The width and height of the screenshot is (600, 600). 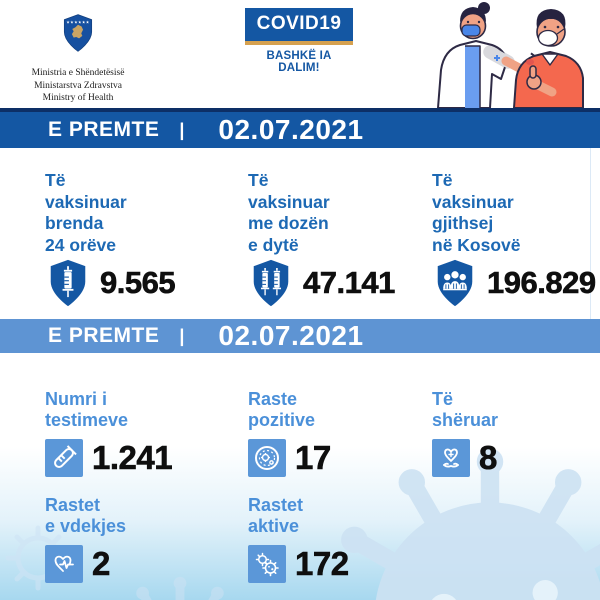 What do you see at coordinates (322, 564) in the screenshot?
I see `stat-value: 172` at bounding box center [322, 564].